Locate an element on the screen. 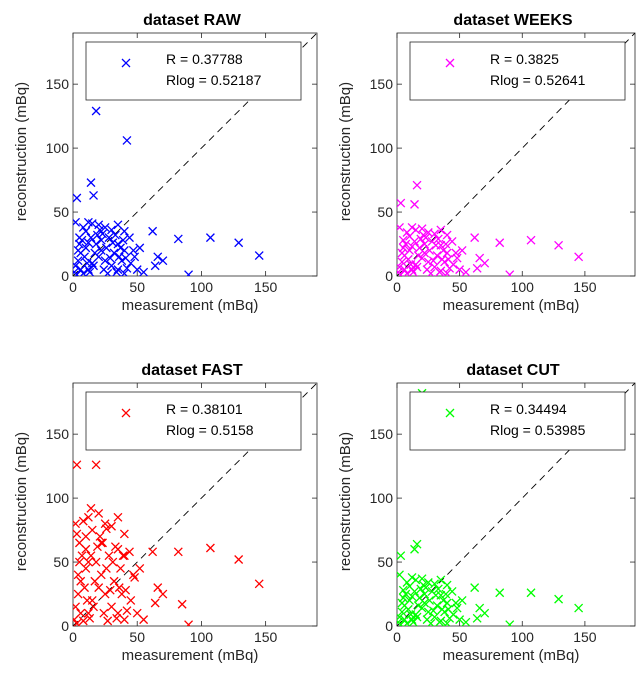  y-tick-label: 100 is located at coordinates (58, 498).